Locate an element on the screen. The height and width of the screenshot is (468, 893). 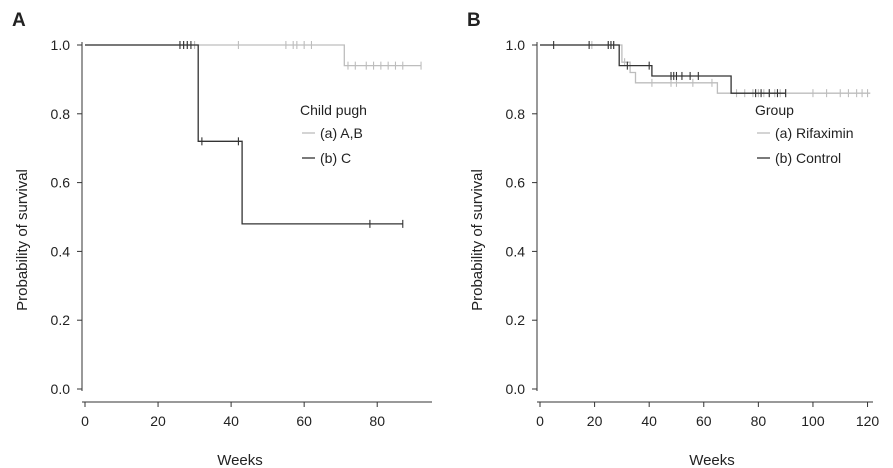
panel-b-x-tick-label: 120 is located at coordinates (868, 421).